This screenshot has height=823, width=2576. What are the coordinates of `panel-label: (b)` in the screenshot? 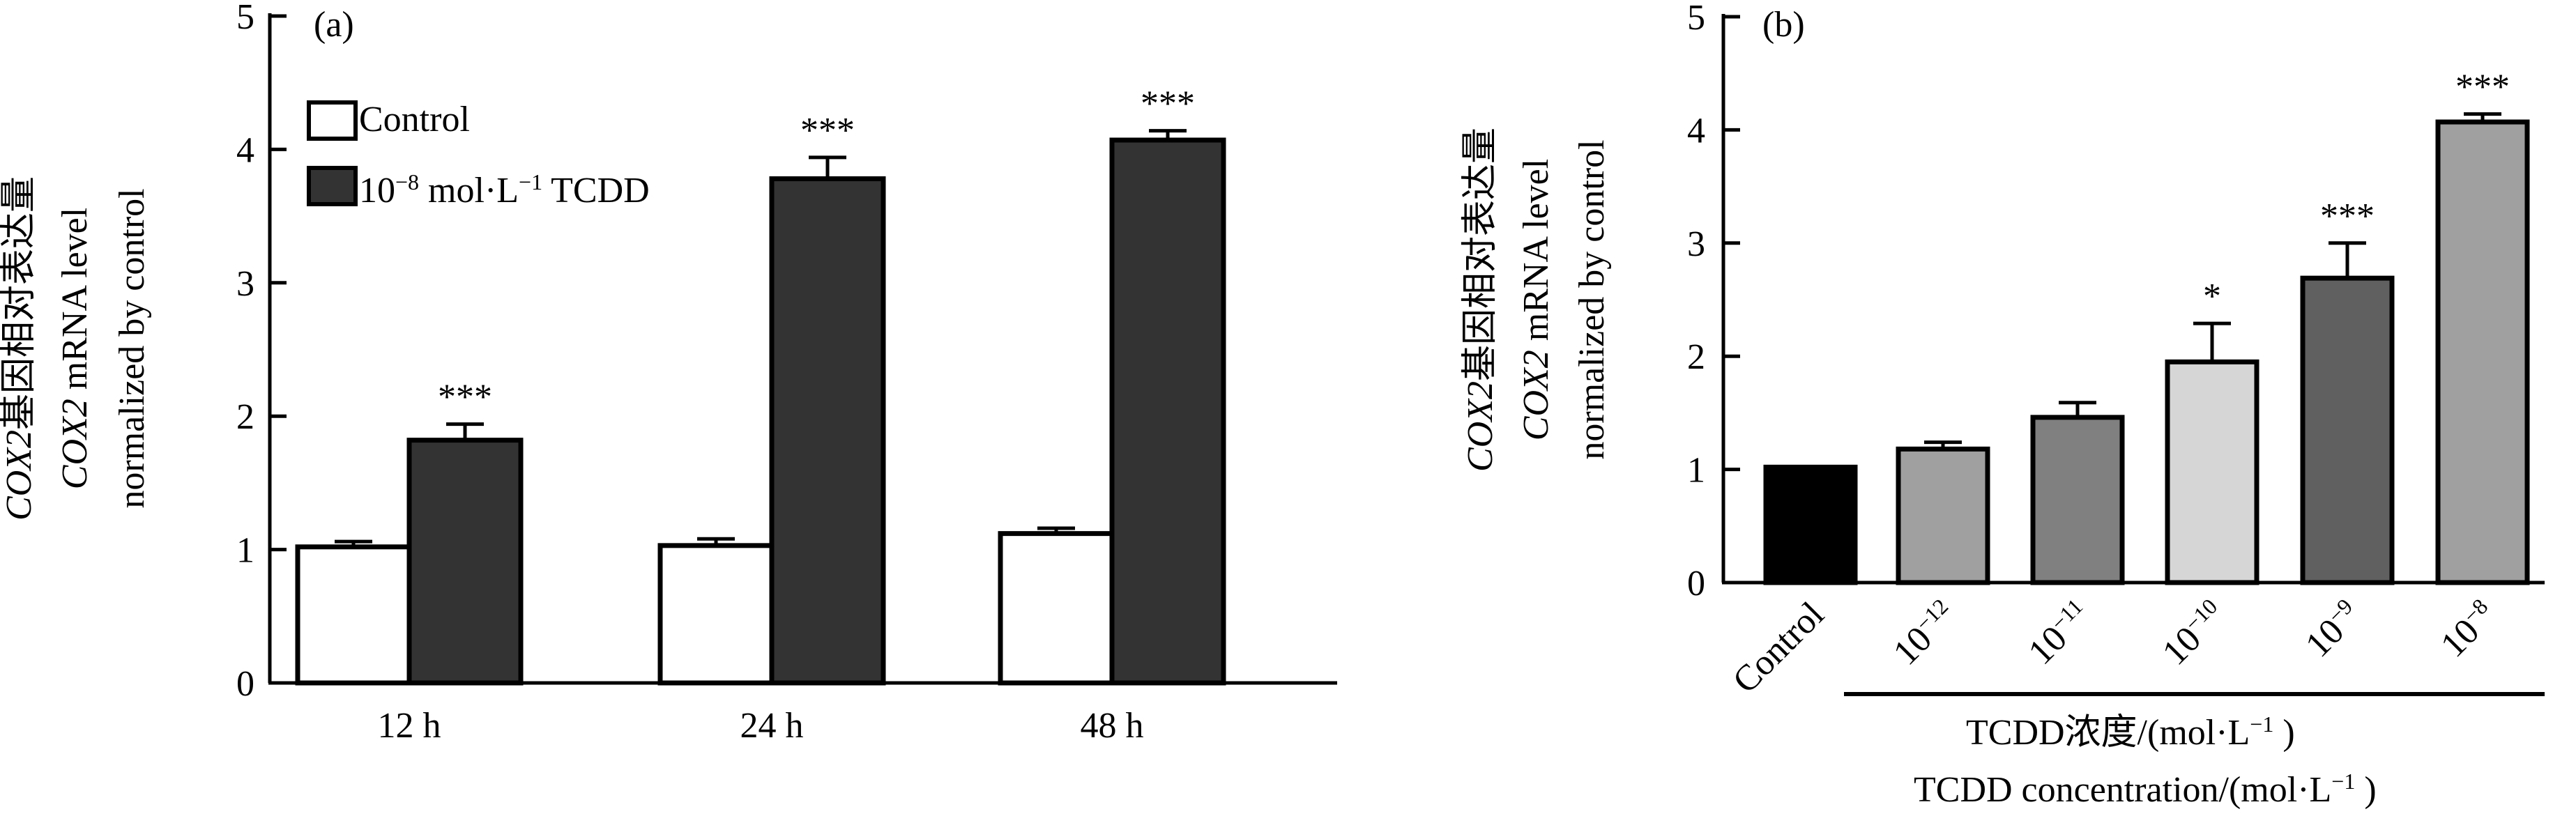 It's located at (1783, 25).